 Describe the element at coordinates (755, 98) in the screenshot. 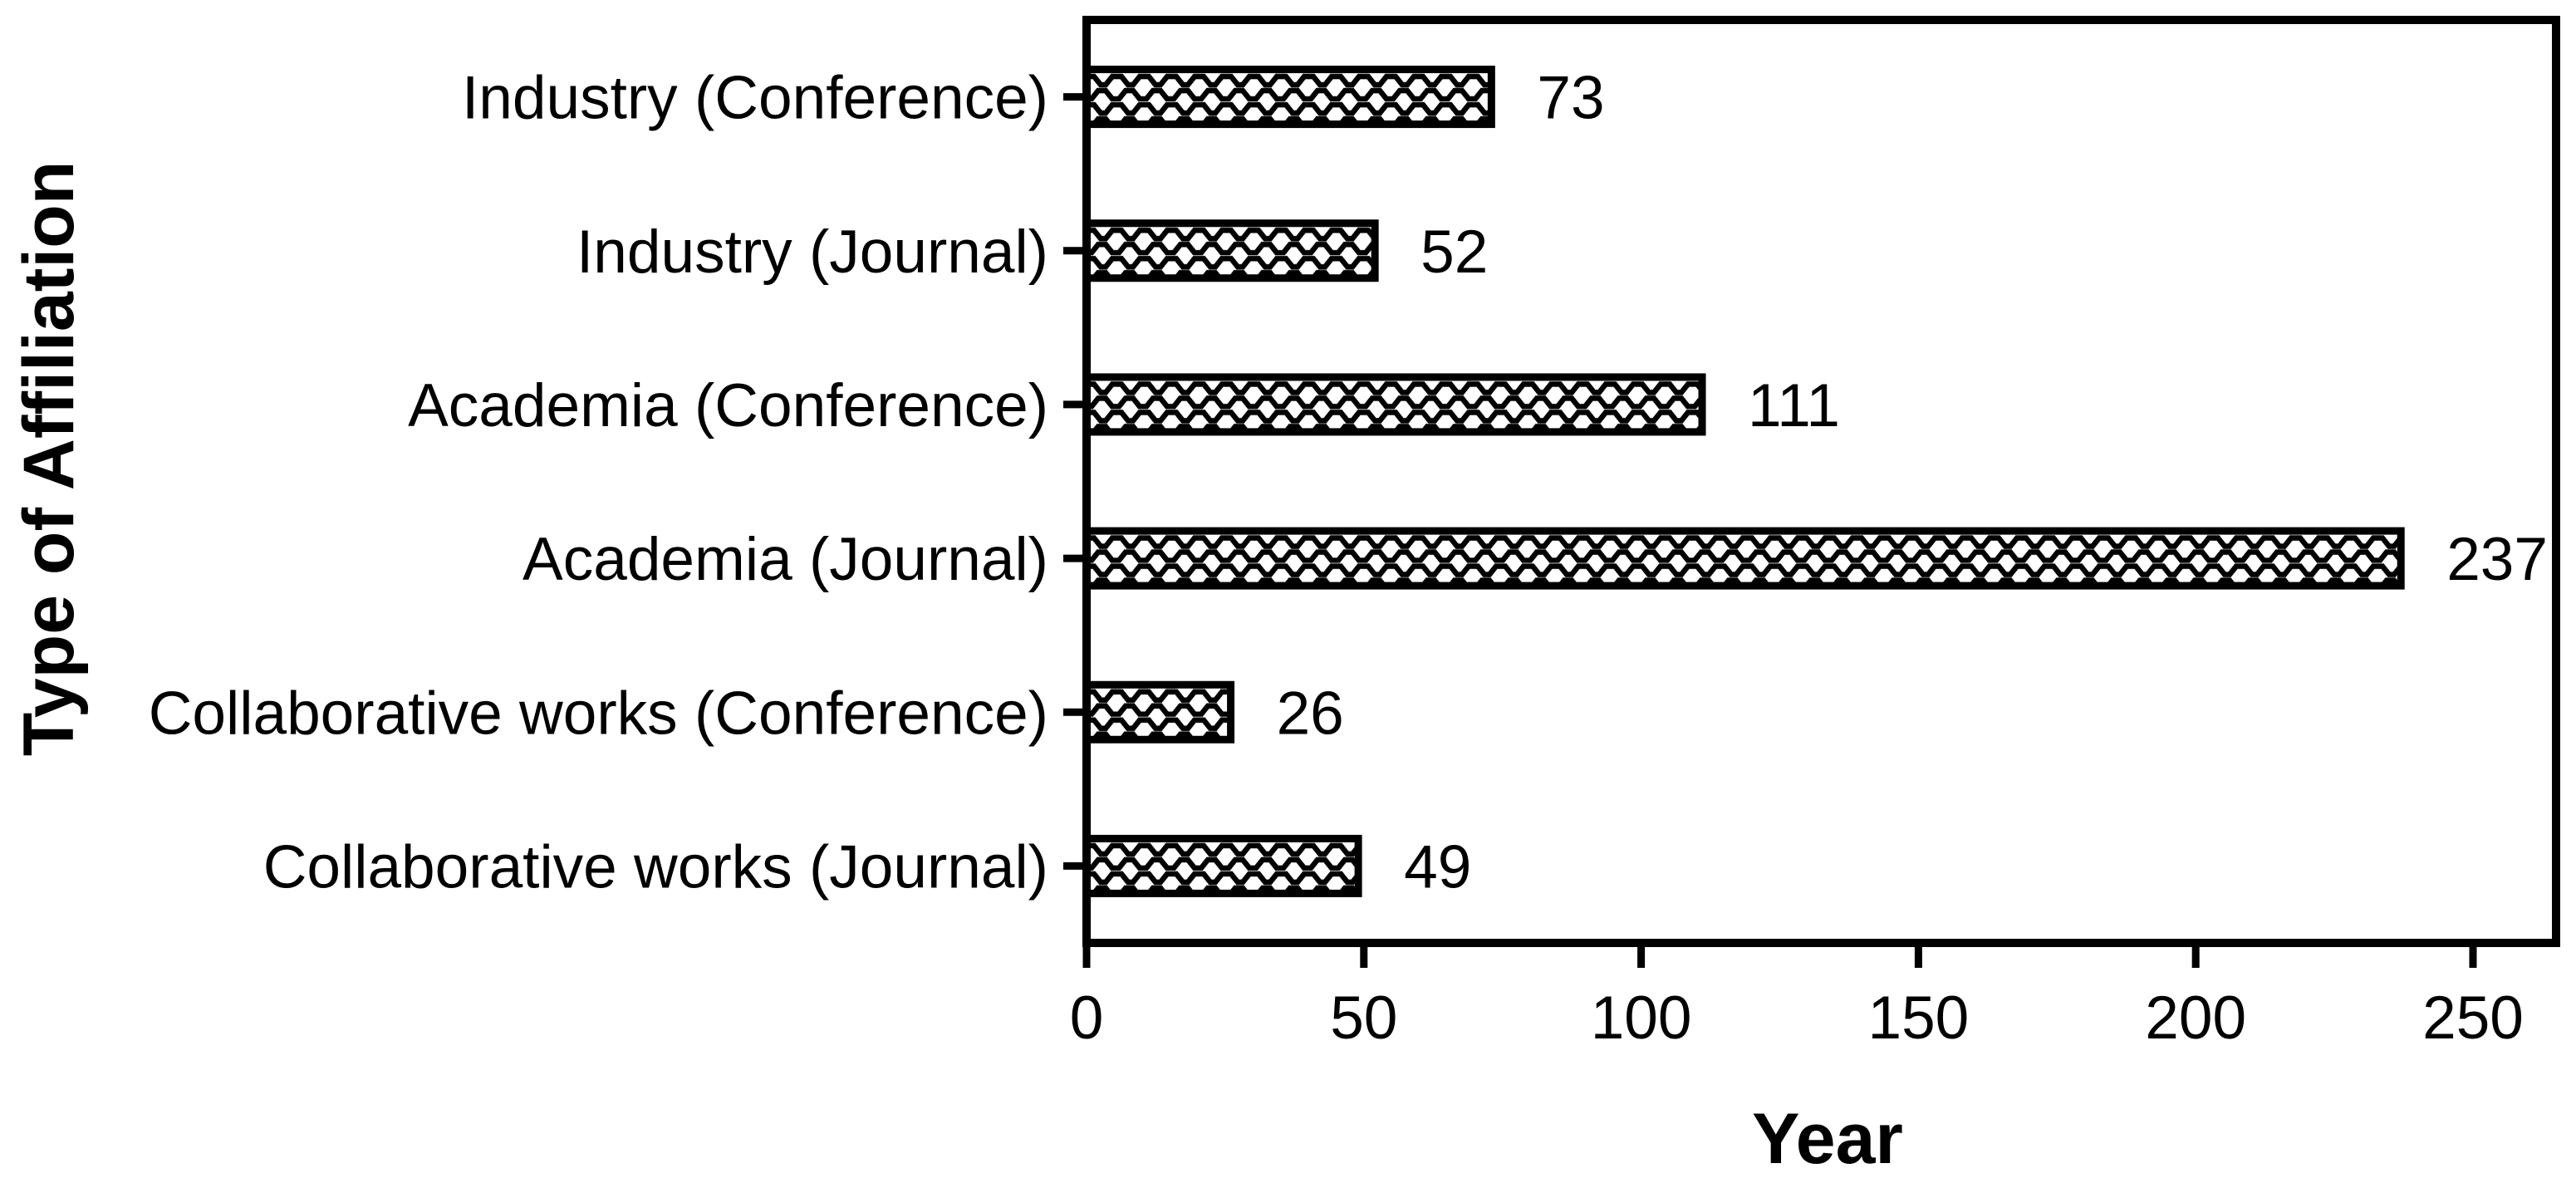

I see `category-label-0: Industry (Conference)` at that location.